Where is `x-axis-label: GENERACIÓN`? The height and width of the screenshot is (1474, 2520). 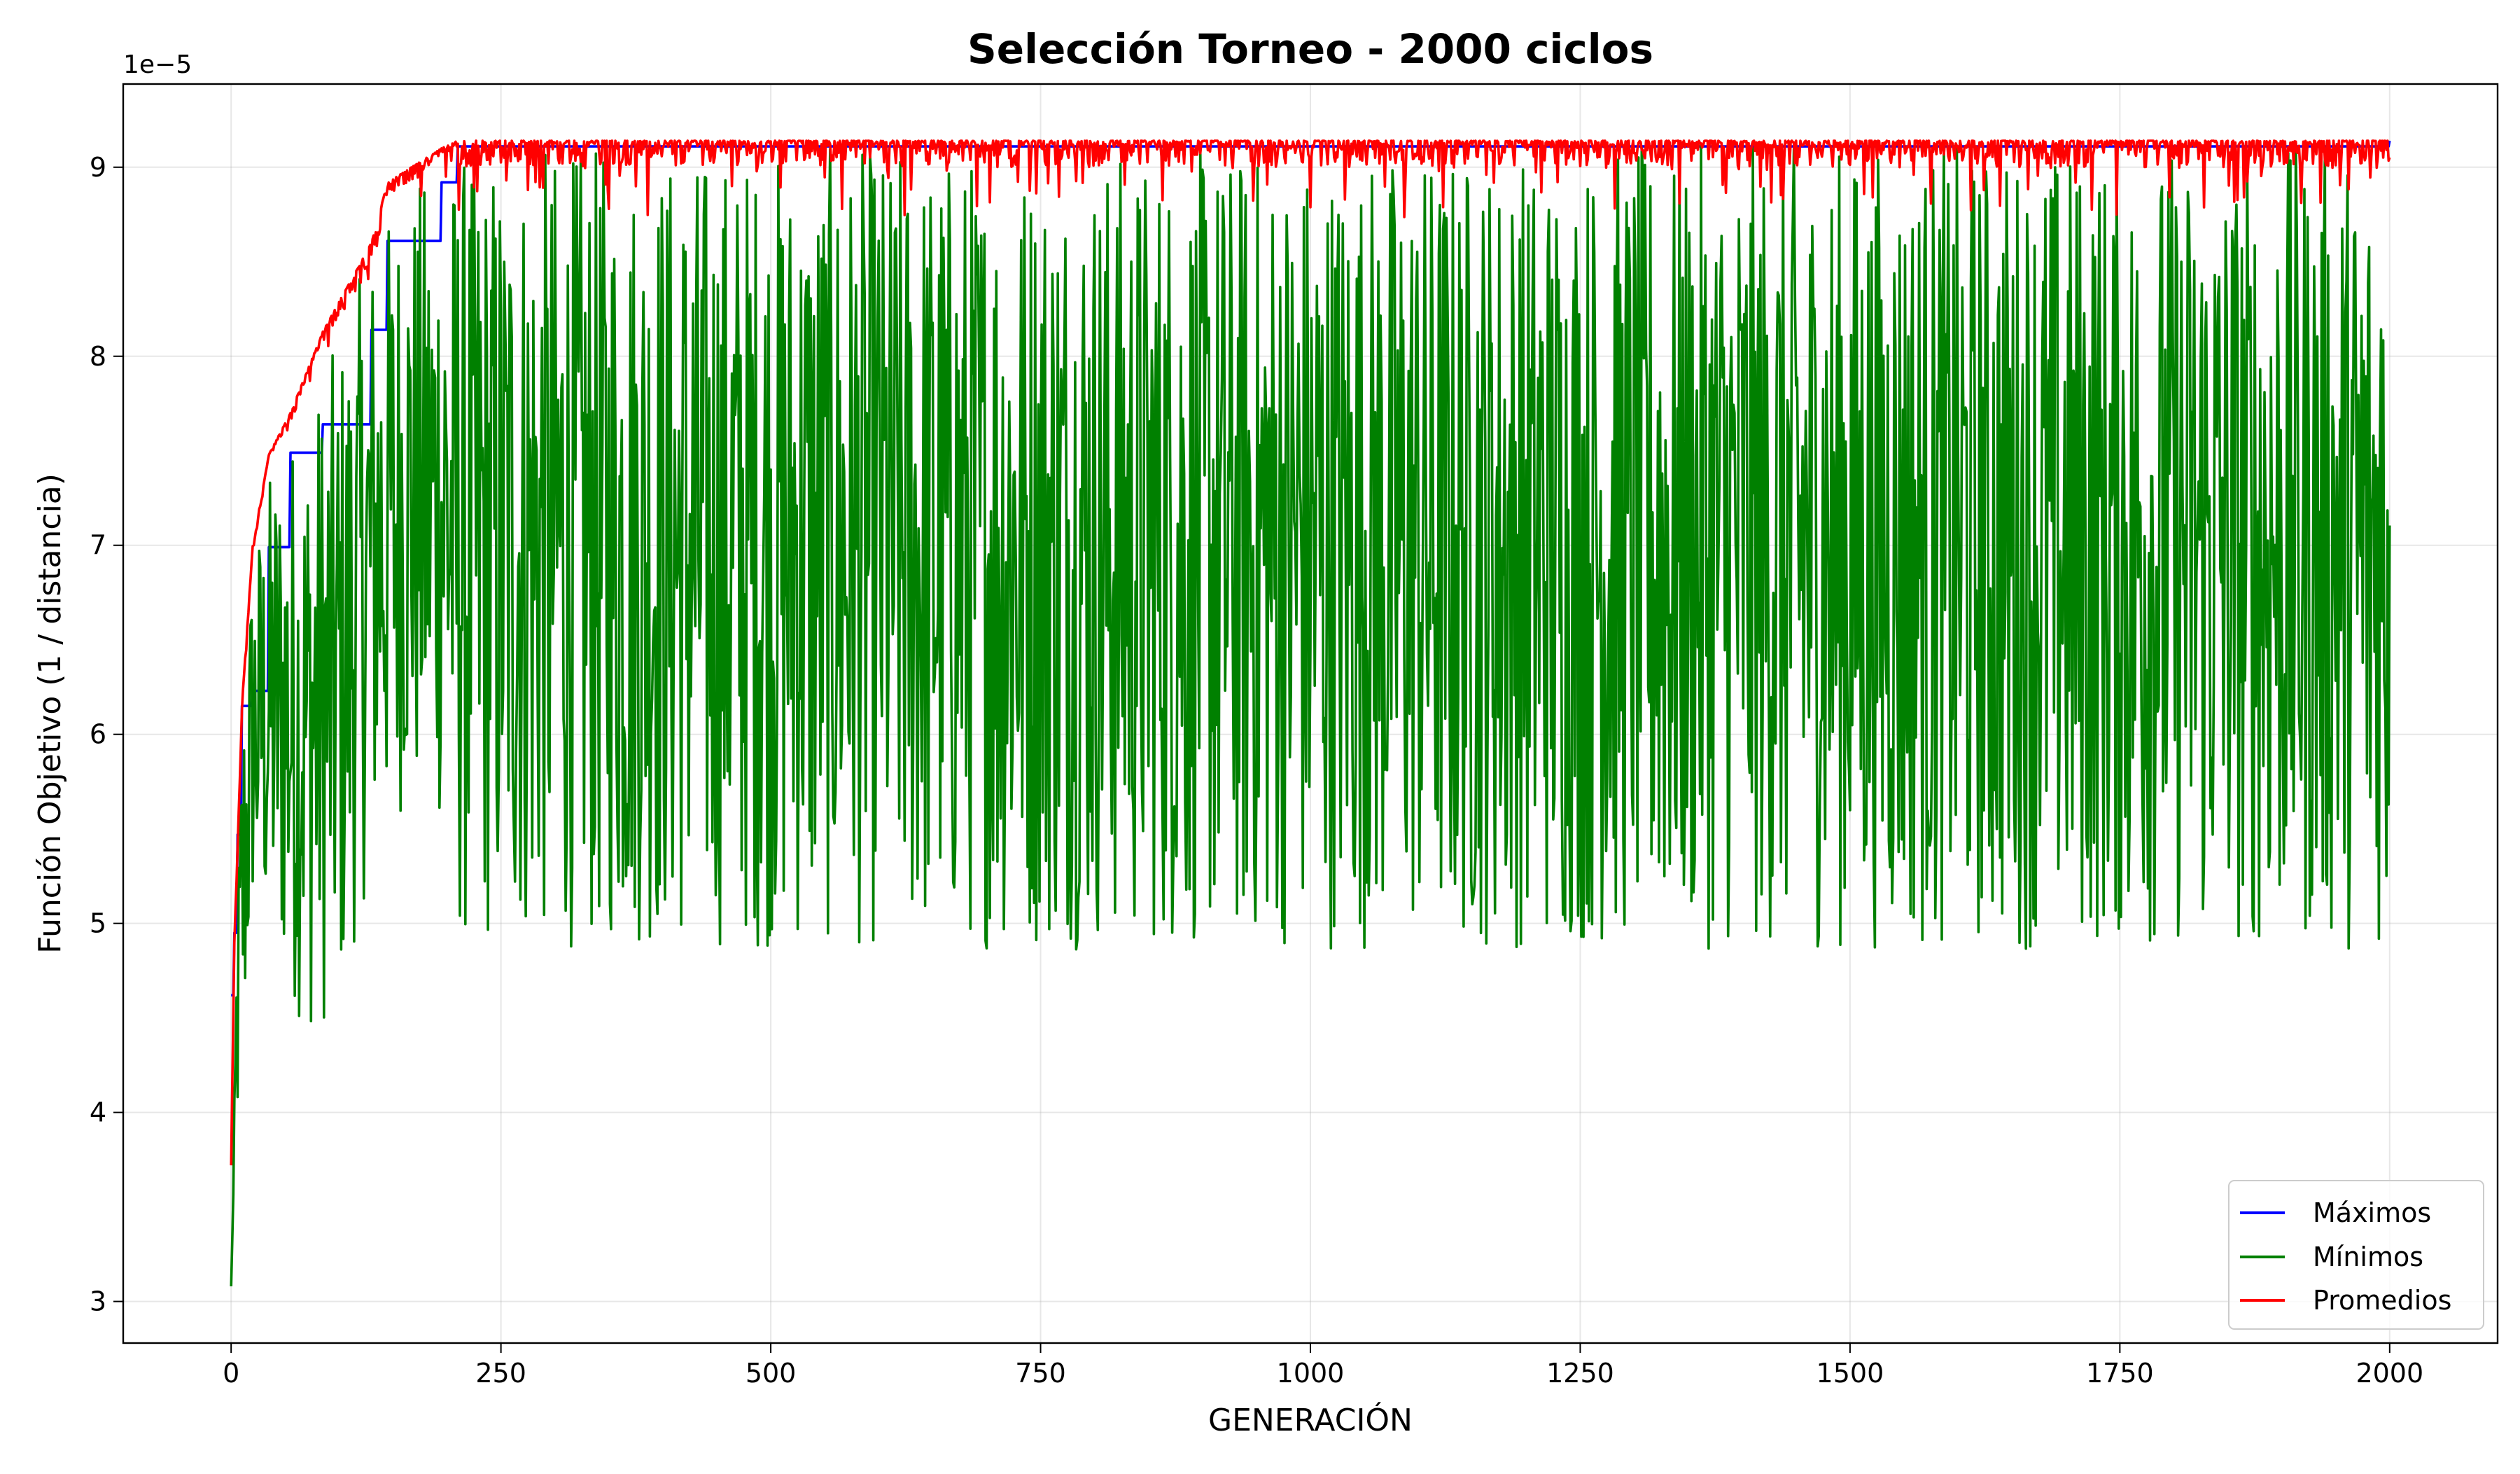
x-axis-label: GENERACIÓN is located at coordinates (1310, 1419).